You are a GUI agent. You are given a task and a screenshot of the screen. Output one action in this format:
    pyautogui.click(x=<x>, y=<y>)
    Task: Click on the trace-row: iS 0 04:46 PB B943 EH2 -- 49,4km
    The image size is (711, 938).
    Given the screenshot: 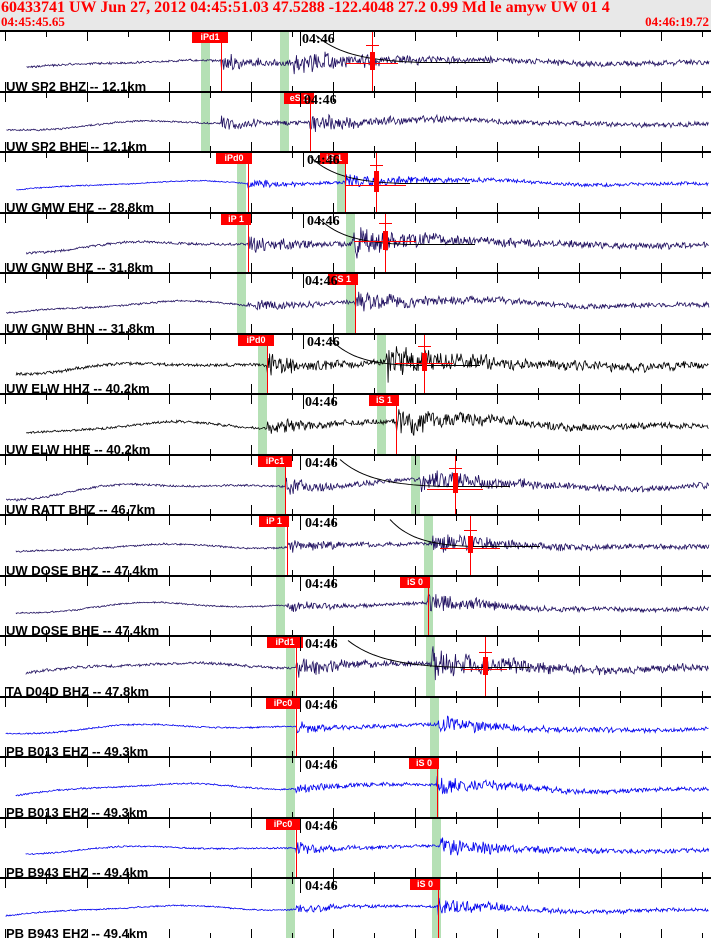 What is the action you would take?
    pyautogui.click(x=355, y=907)
    